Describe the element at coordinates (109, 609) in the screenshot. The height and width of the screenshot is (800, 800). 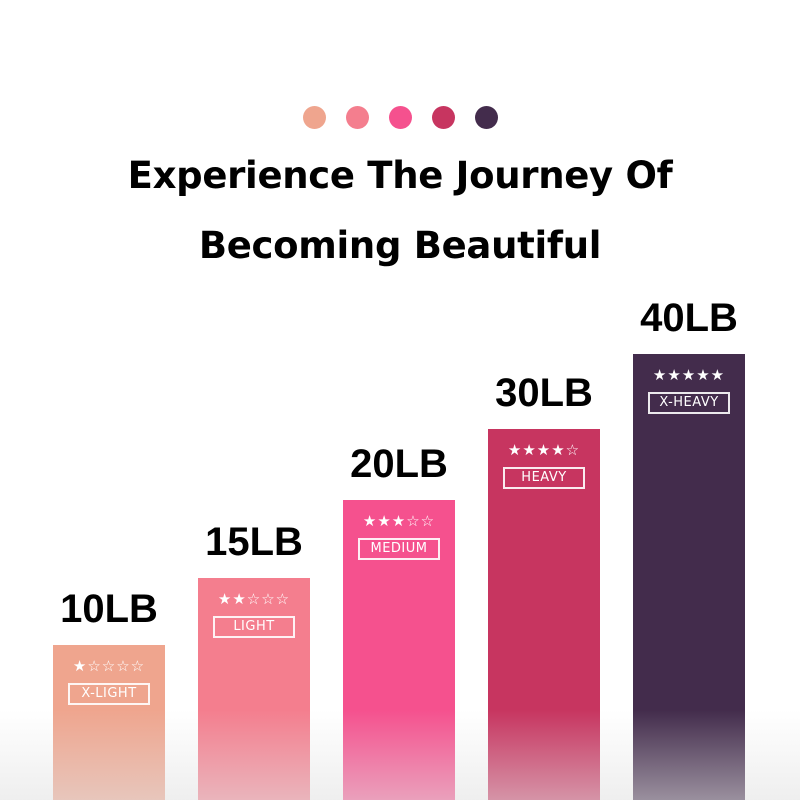
I see `weight-label: 10LB` at that location.